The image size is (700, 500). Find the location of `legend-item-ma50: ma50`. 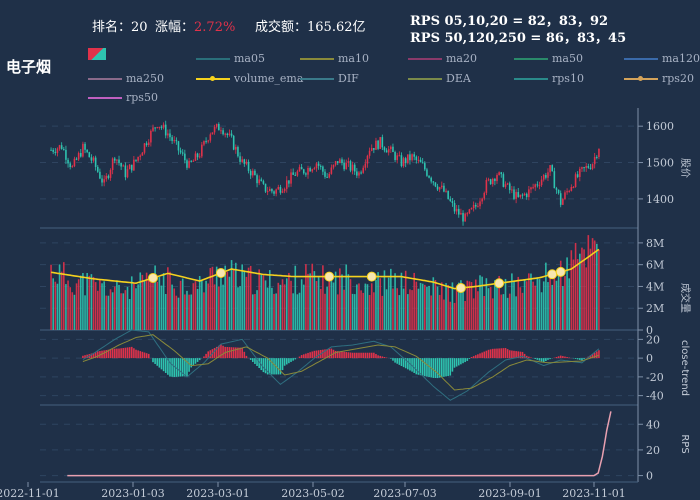

legend-item-ma50: ma50 is located at coordinates (548, 58).